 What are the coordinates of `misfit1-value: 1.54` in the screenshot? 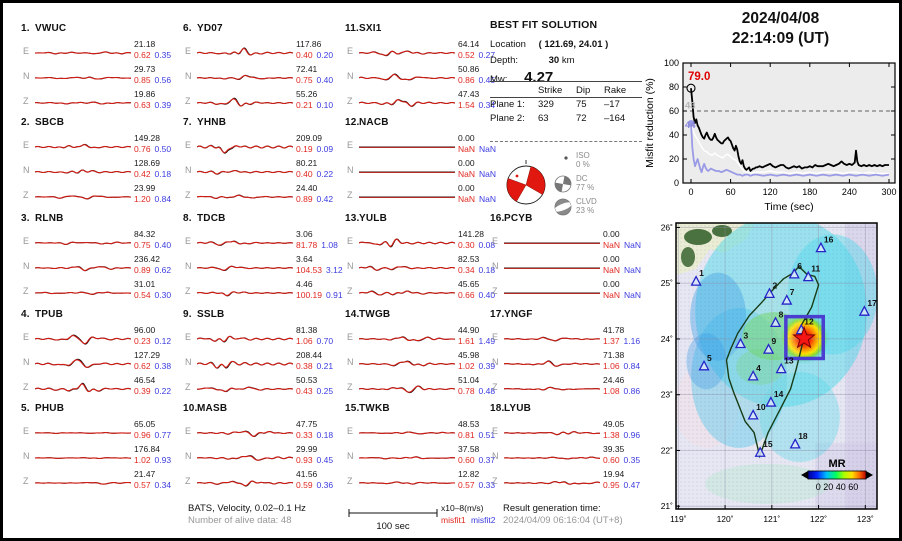 It's located at (466, 105).